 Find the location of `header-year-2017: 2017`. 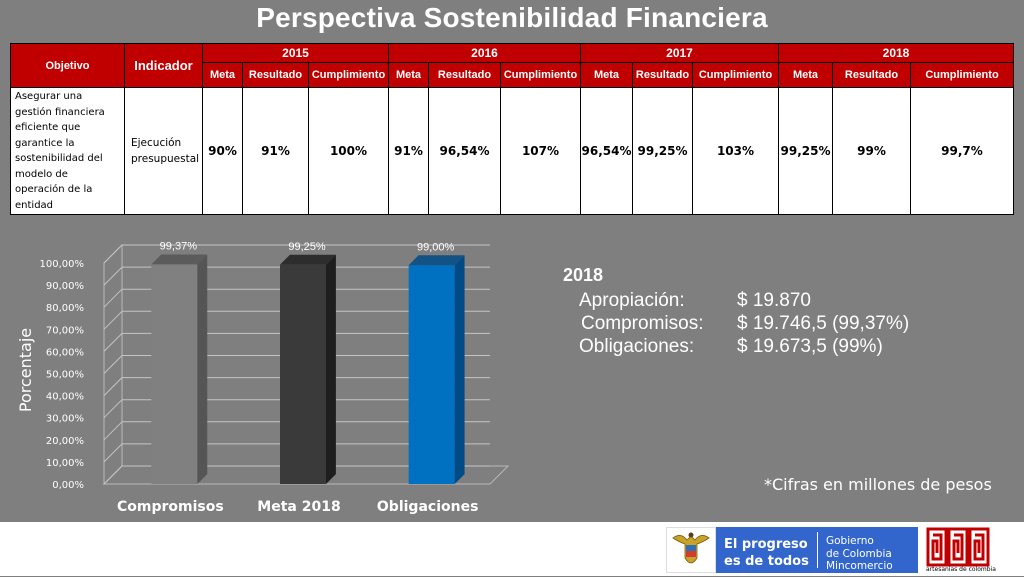

header-year-2017: 2017 is located at coordinates (679, 53).